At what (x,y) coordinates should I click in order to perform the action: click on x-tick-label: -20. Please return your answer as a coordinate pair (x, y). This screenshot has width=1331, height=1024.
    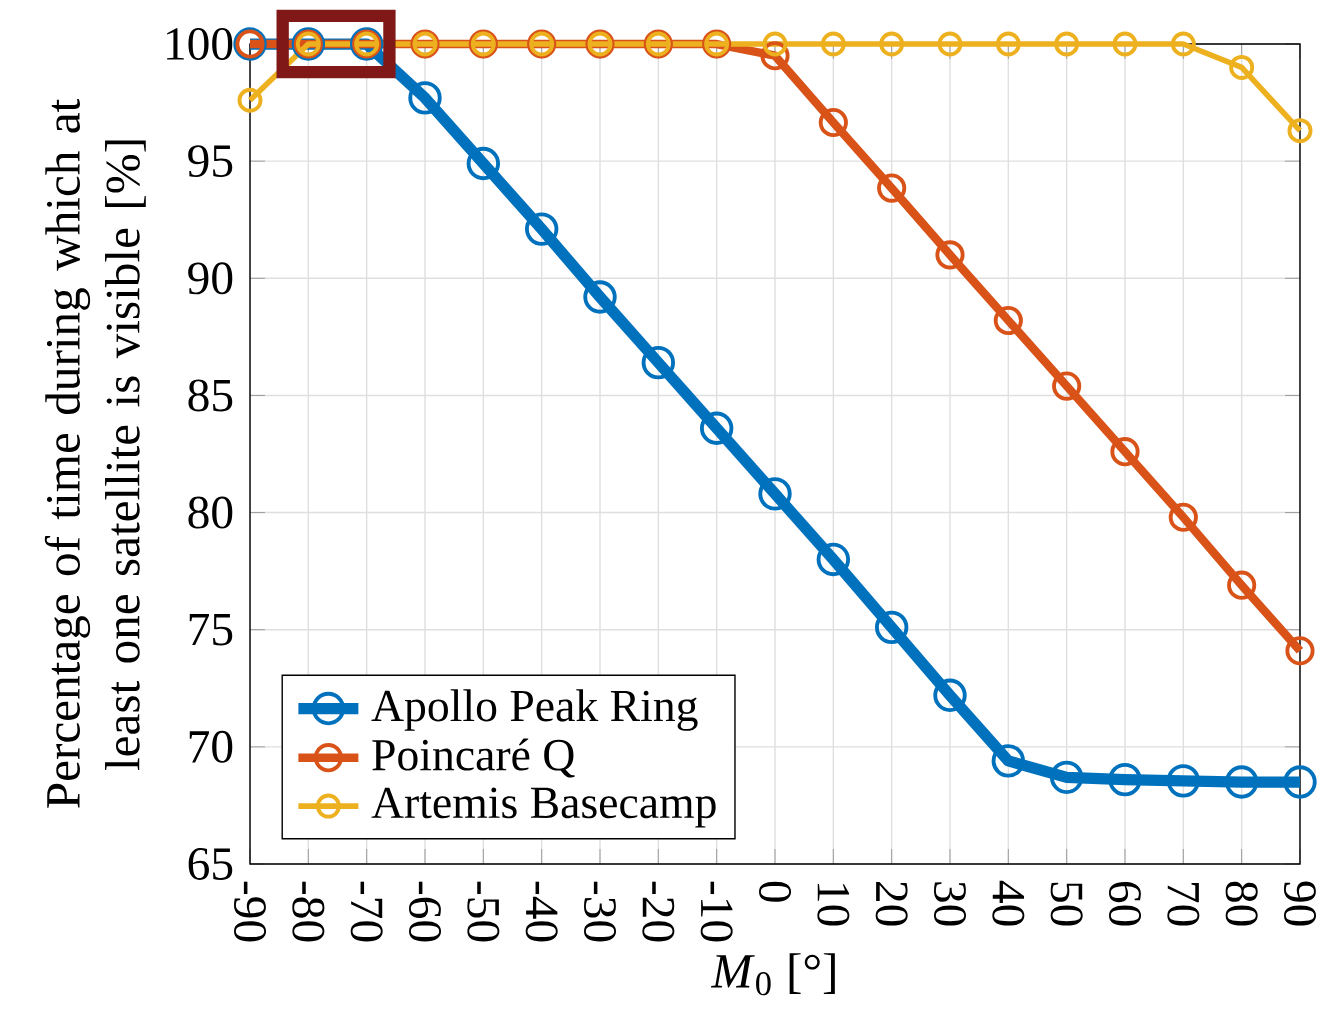
    Looking at the image, I should click on (658, 911).